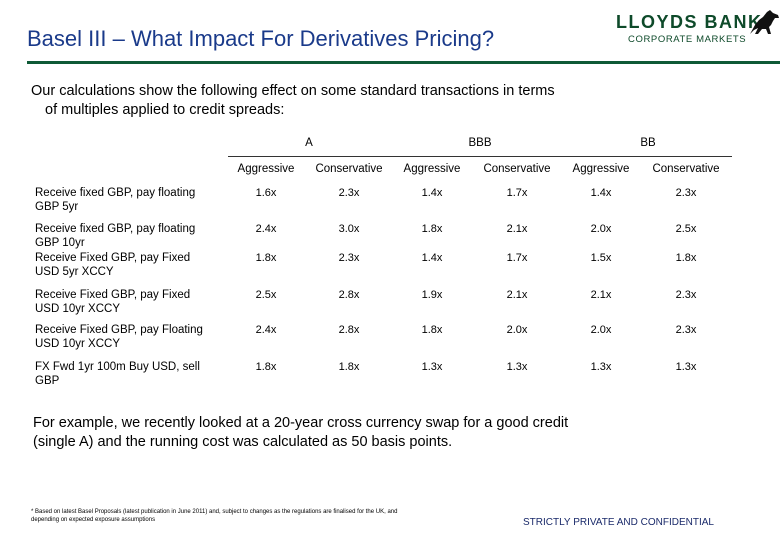 This screenshot has width=780, height=540. I want to click on group-header: A, so click(309, 143).